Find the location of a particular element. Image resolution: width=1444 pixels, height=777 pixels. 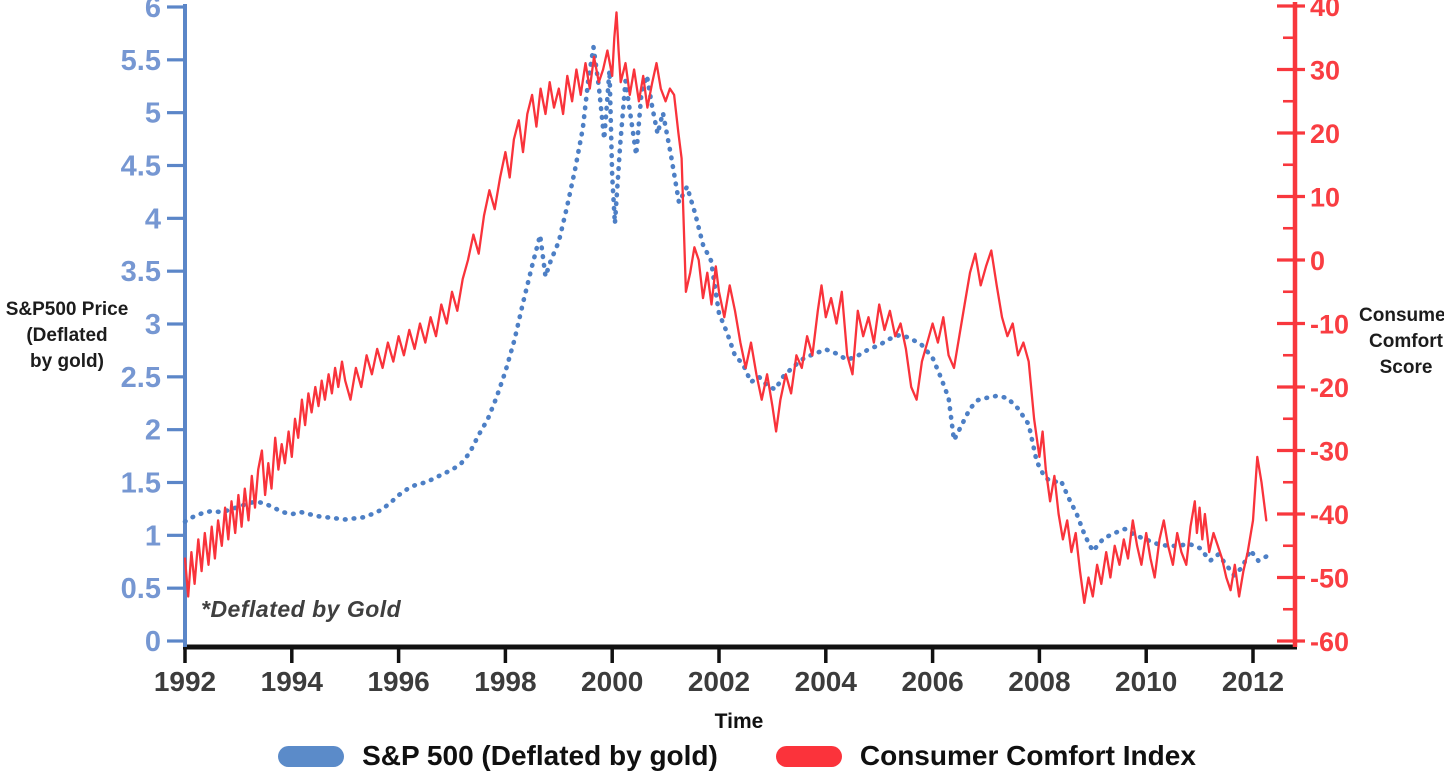

x-axis-title: Time is located at coordinates (739, 721).